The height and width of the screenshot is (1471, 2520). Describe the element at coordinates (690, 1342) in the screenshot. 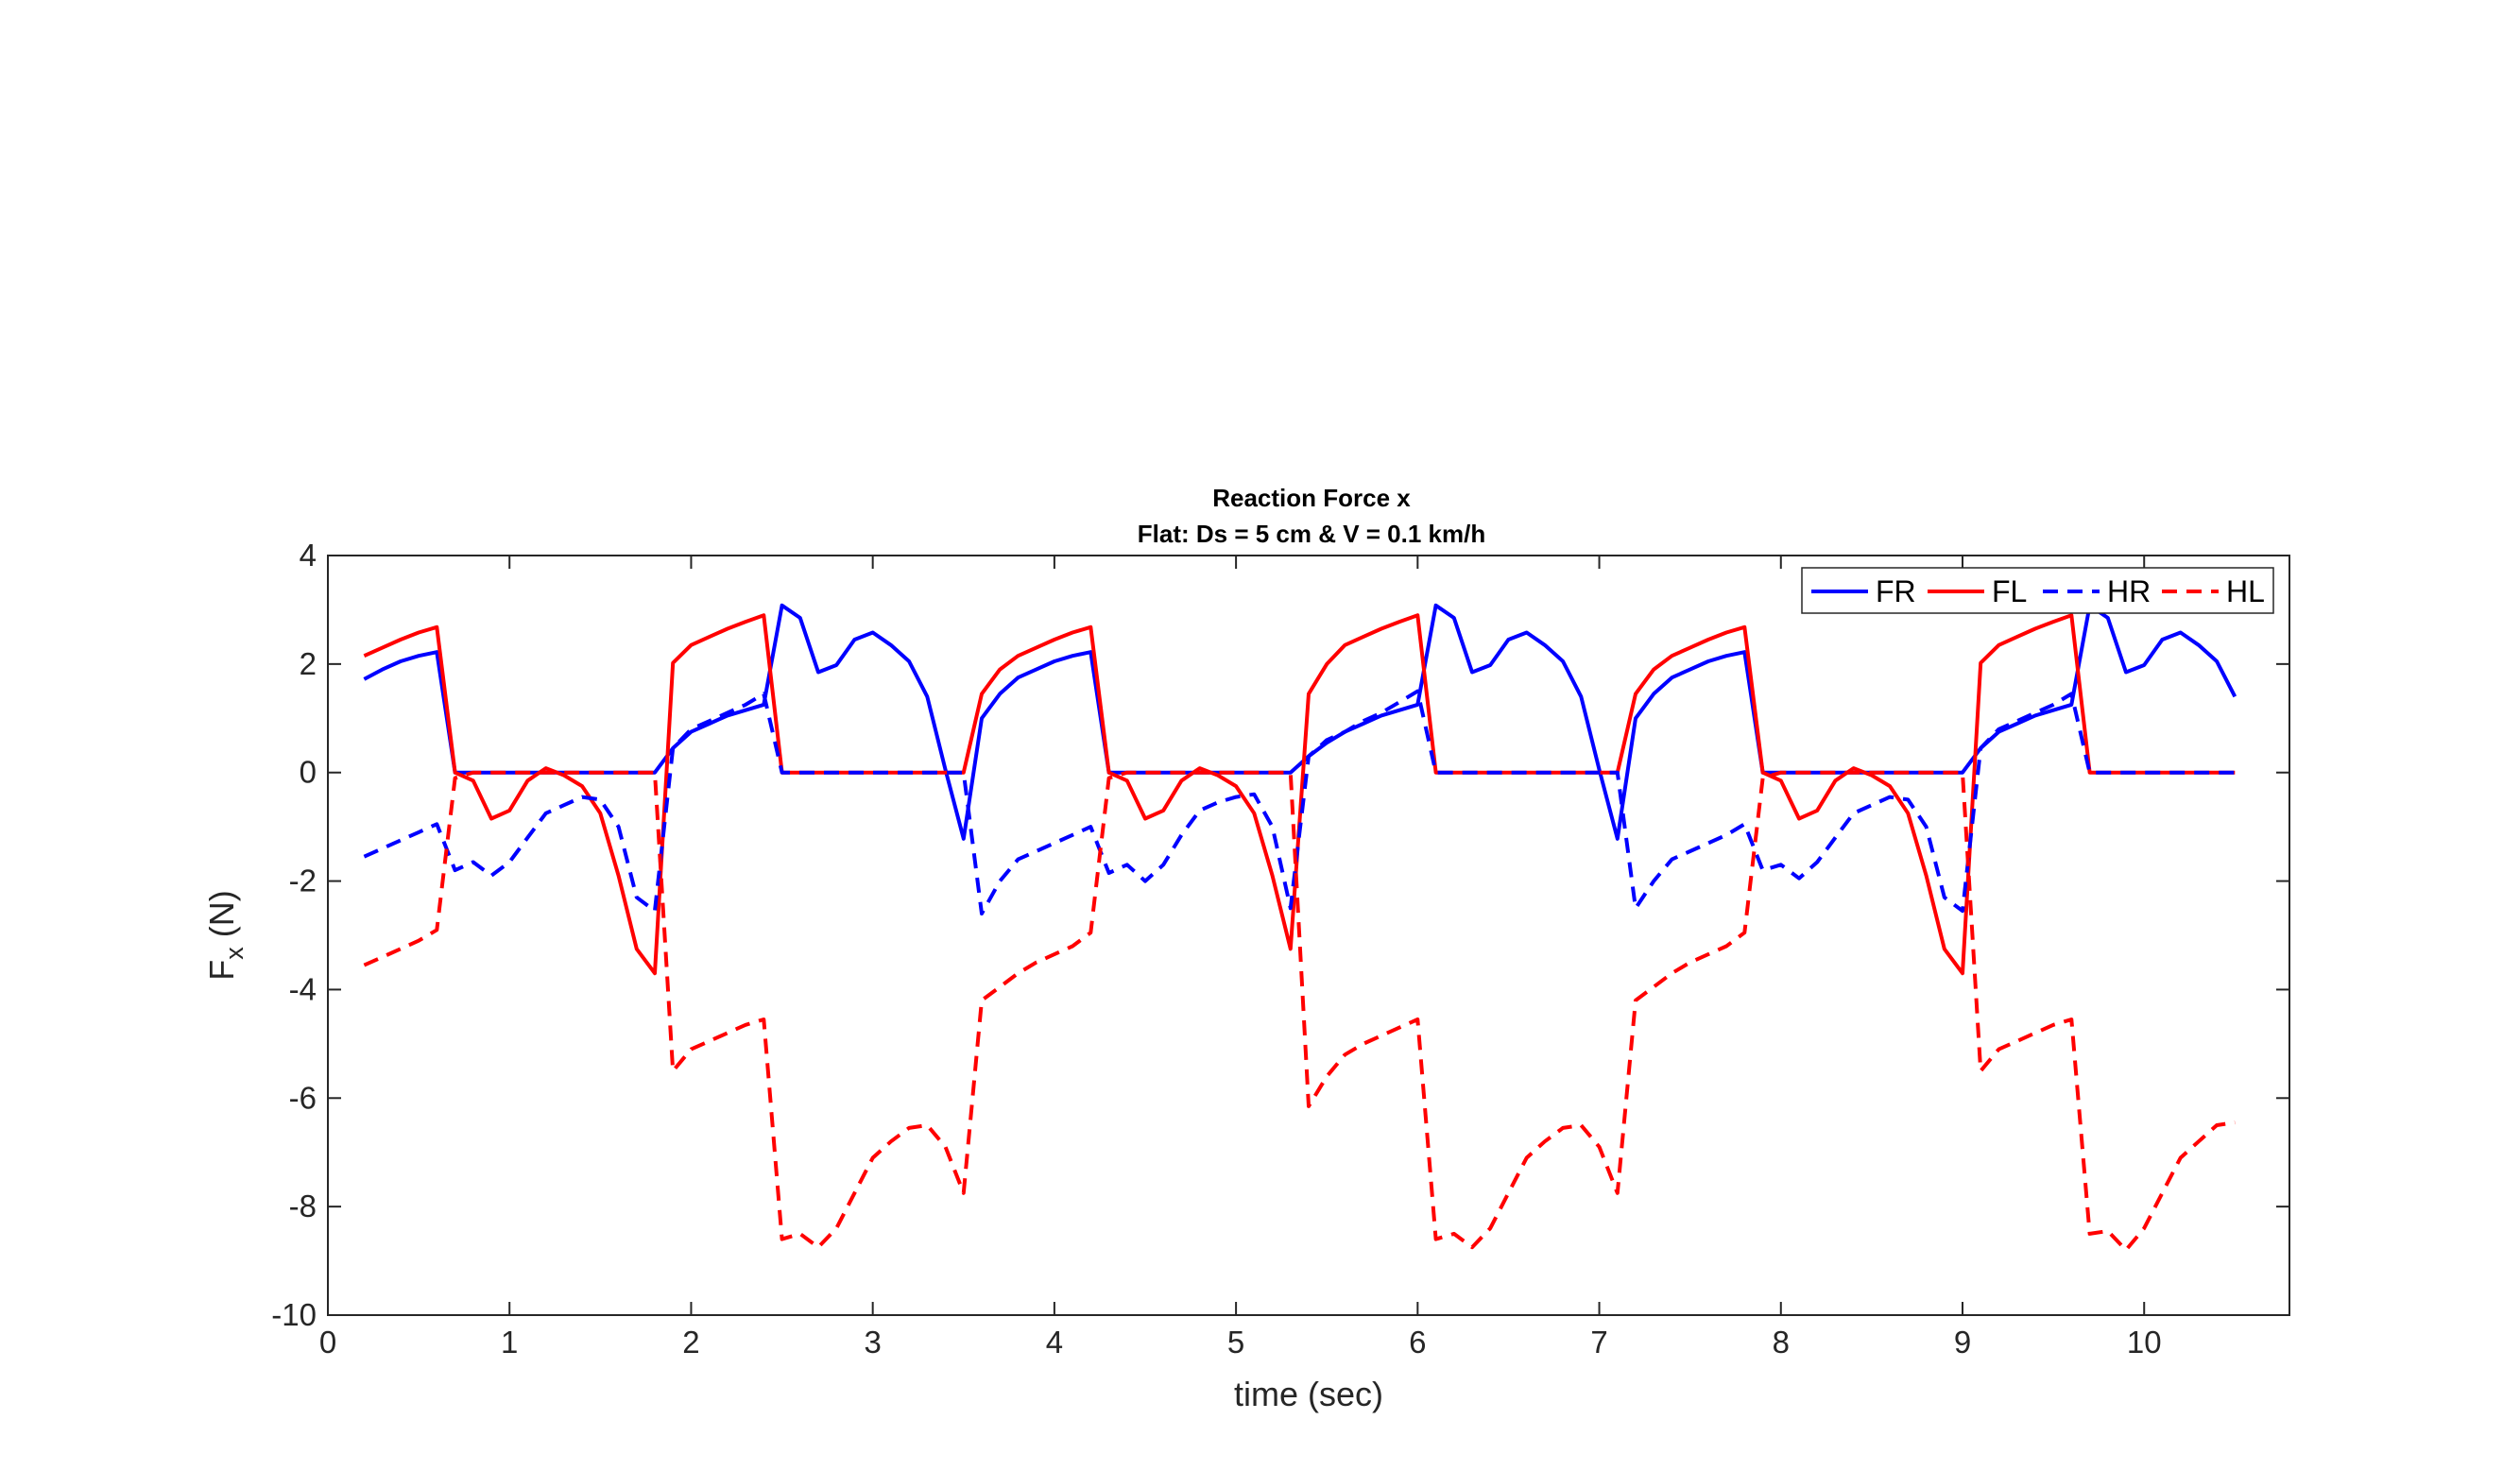

I see `x-tick-label: 2` at that location.